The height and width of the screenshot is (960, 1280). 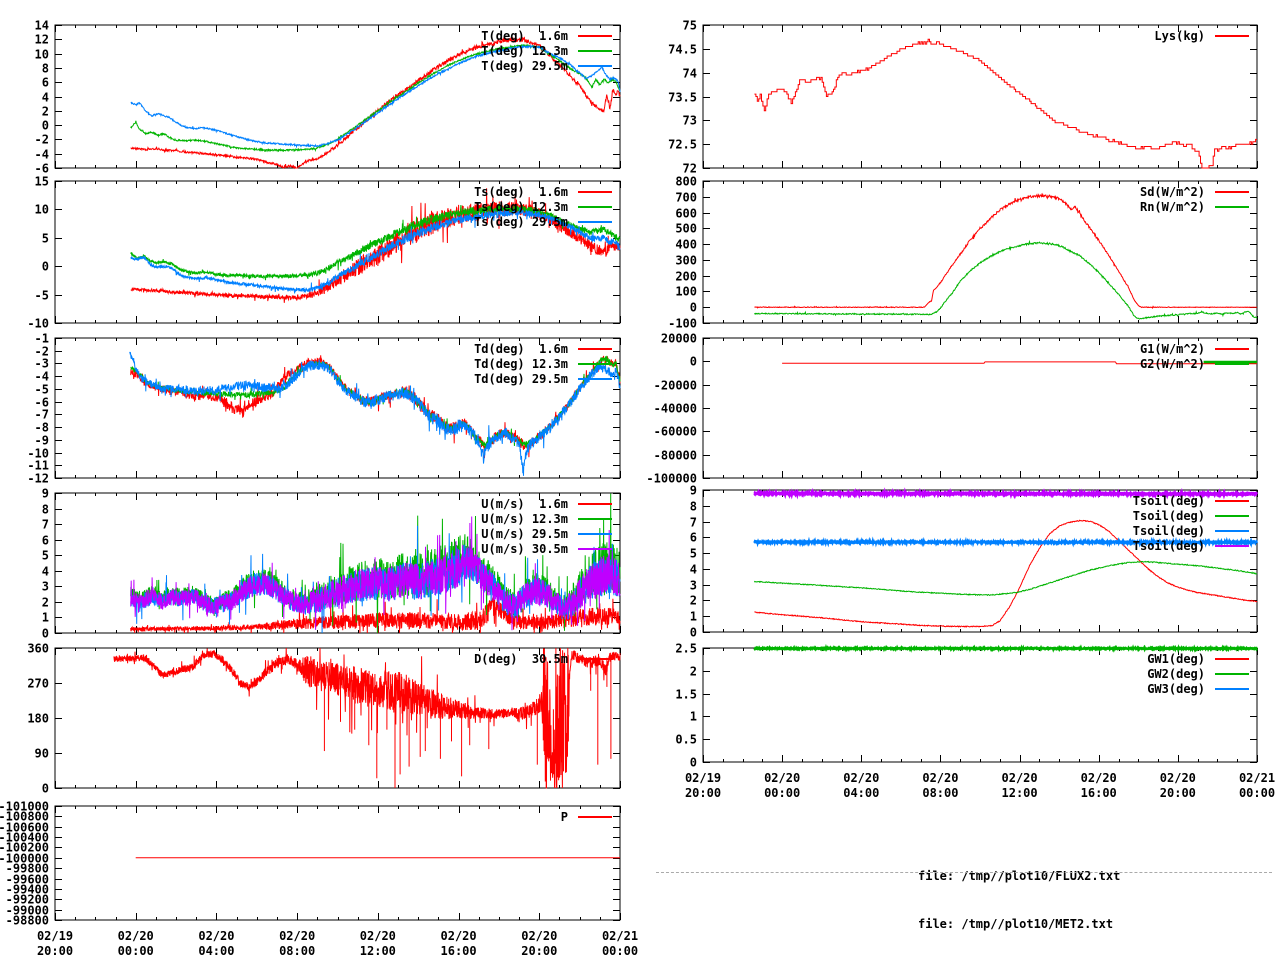 What do you see at coordinates (24, 807) in the screenshot?
I see `y-tick-label: -101000` at bounding box center [24, 807].